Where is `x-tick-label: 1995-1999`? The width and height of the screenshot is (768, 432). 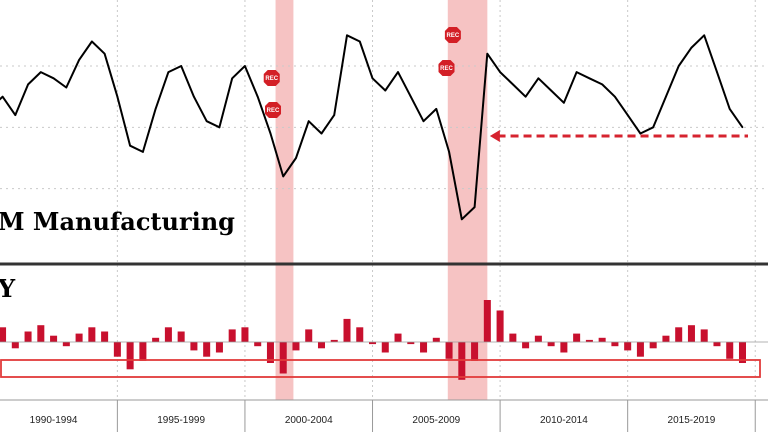
x-tick-label: 1995-1999 is located at coordinates (181, 420).